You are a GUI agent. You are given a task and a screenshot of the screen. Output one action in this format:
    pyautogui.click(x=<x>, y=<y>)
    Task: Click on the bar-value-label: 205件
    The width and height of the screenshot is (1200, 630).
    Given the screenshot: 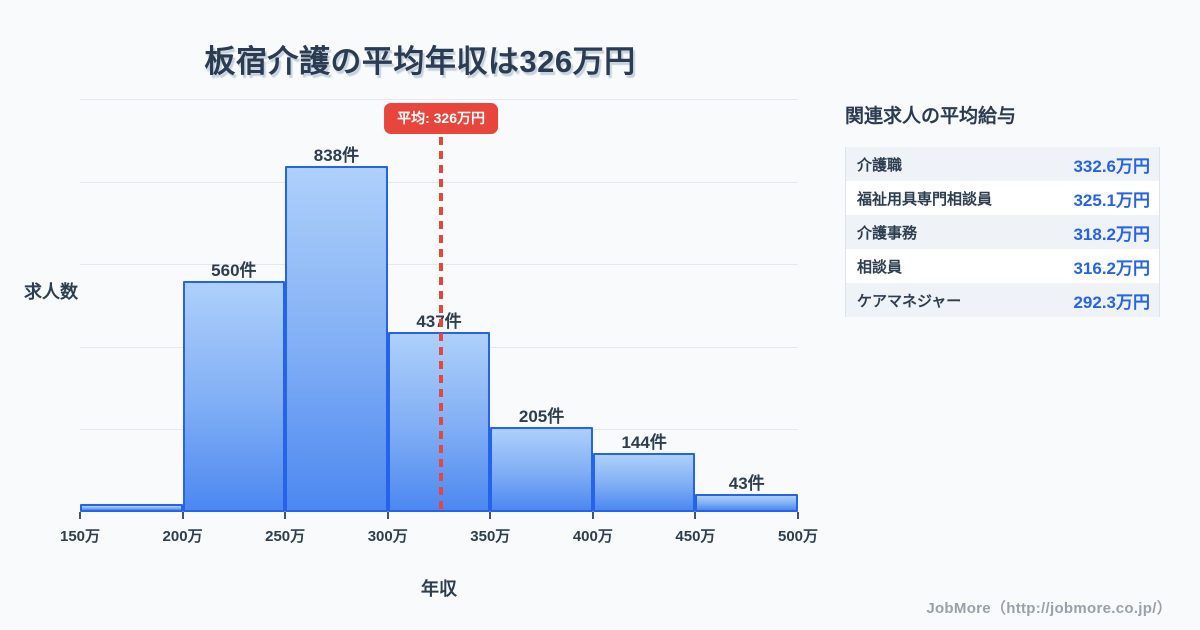 What is the action you would take?
    pyautogui.click(x=541, y=417)
    